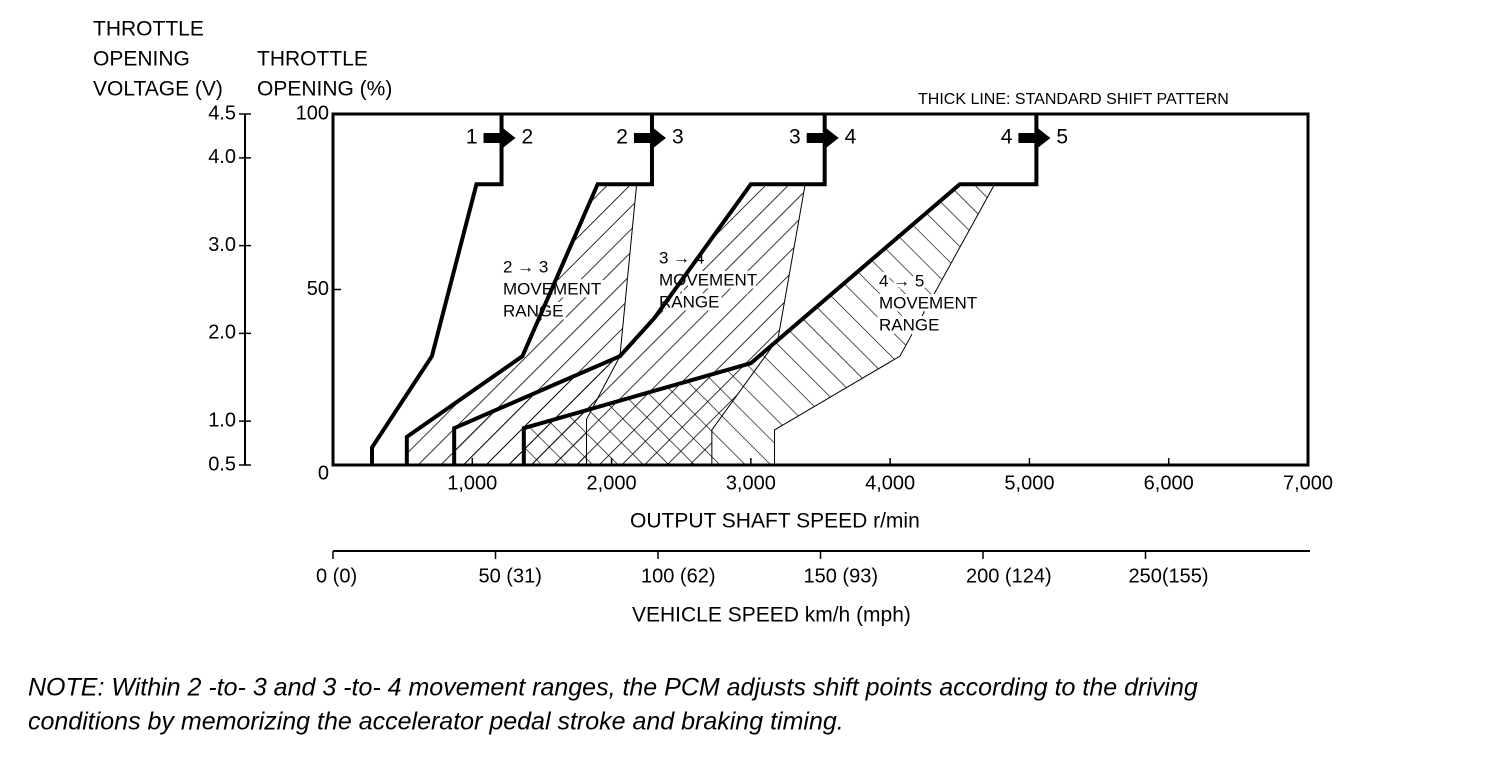 This screenshot has width=1504, height=758. What do you see at coordinates (312, 113) in the screenshot?
I see `y-tick-label: 100` at bounding box center [312, 113].